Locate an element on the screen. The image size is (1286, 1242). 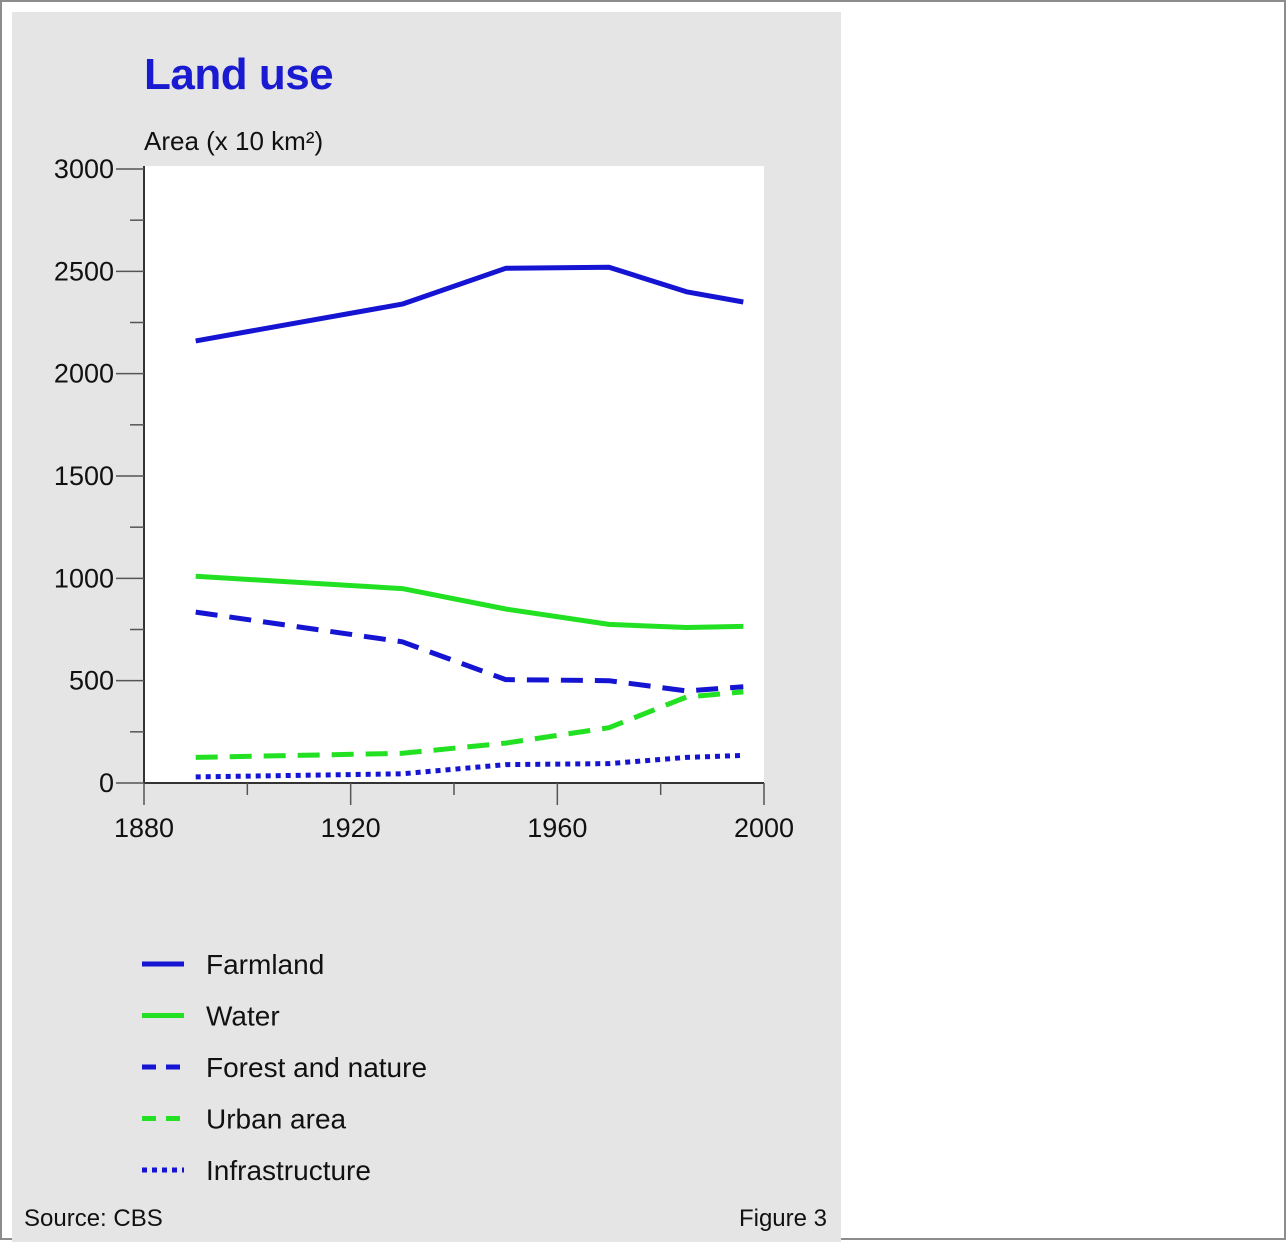
series-line-forest-and-nature is located at coordinates (469, 651).